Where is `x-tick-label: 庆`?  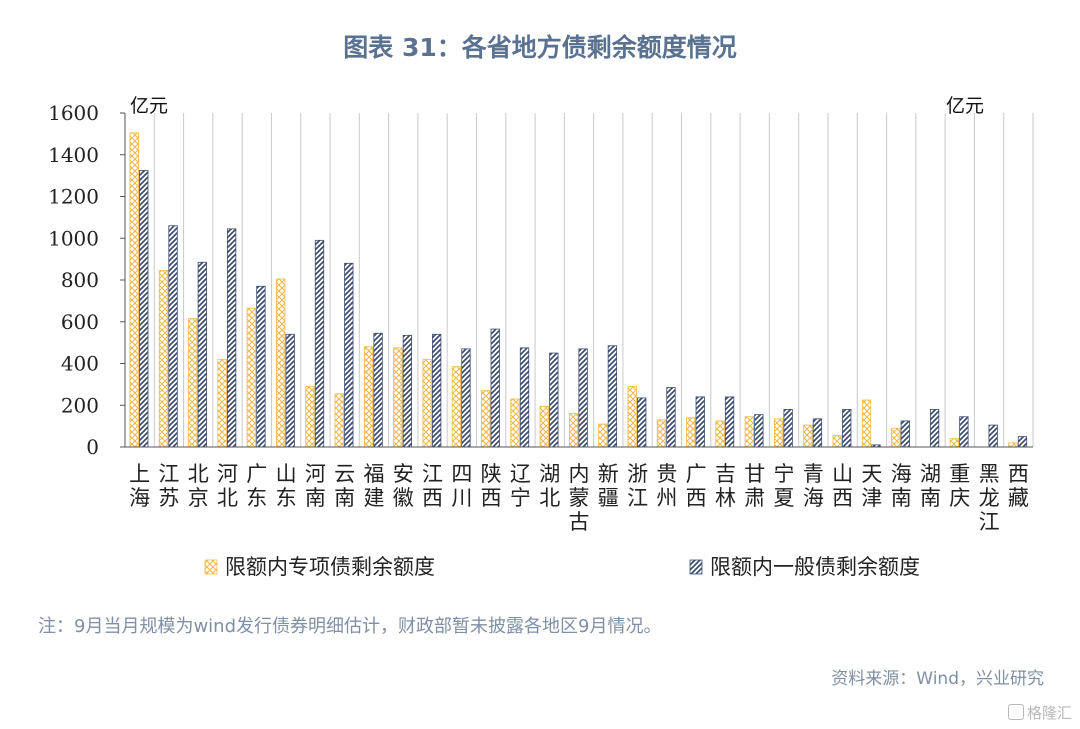
x-tick-label: 庆 is located at coordinates (959, 498).